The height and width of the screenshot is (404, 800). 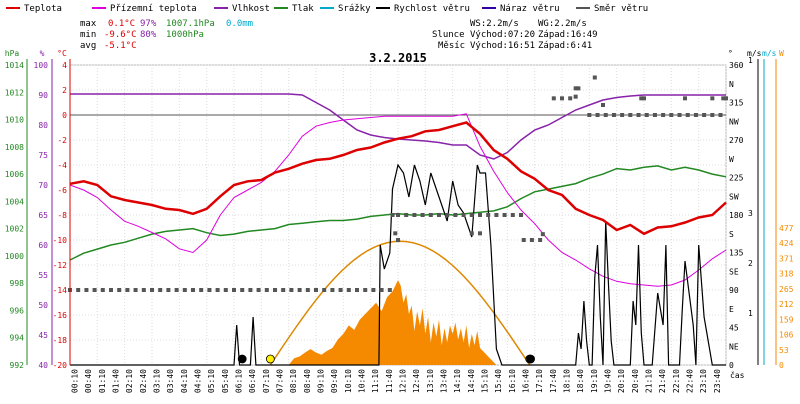 I want to click on area-layer, so click(x=400, y=303).